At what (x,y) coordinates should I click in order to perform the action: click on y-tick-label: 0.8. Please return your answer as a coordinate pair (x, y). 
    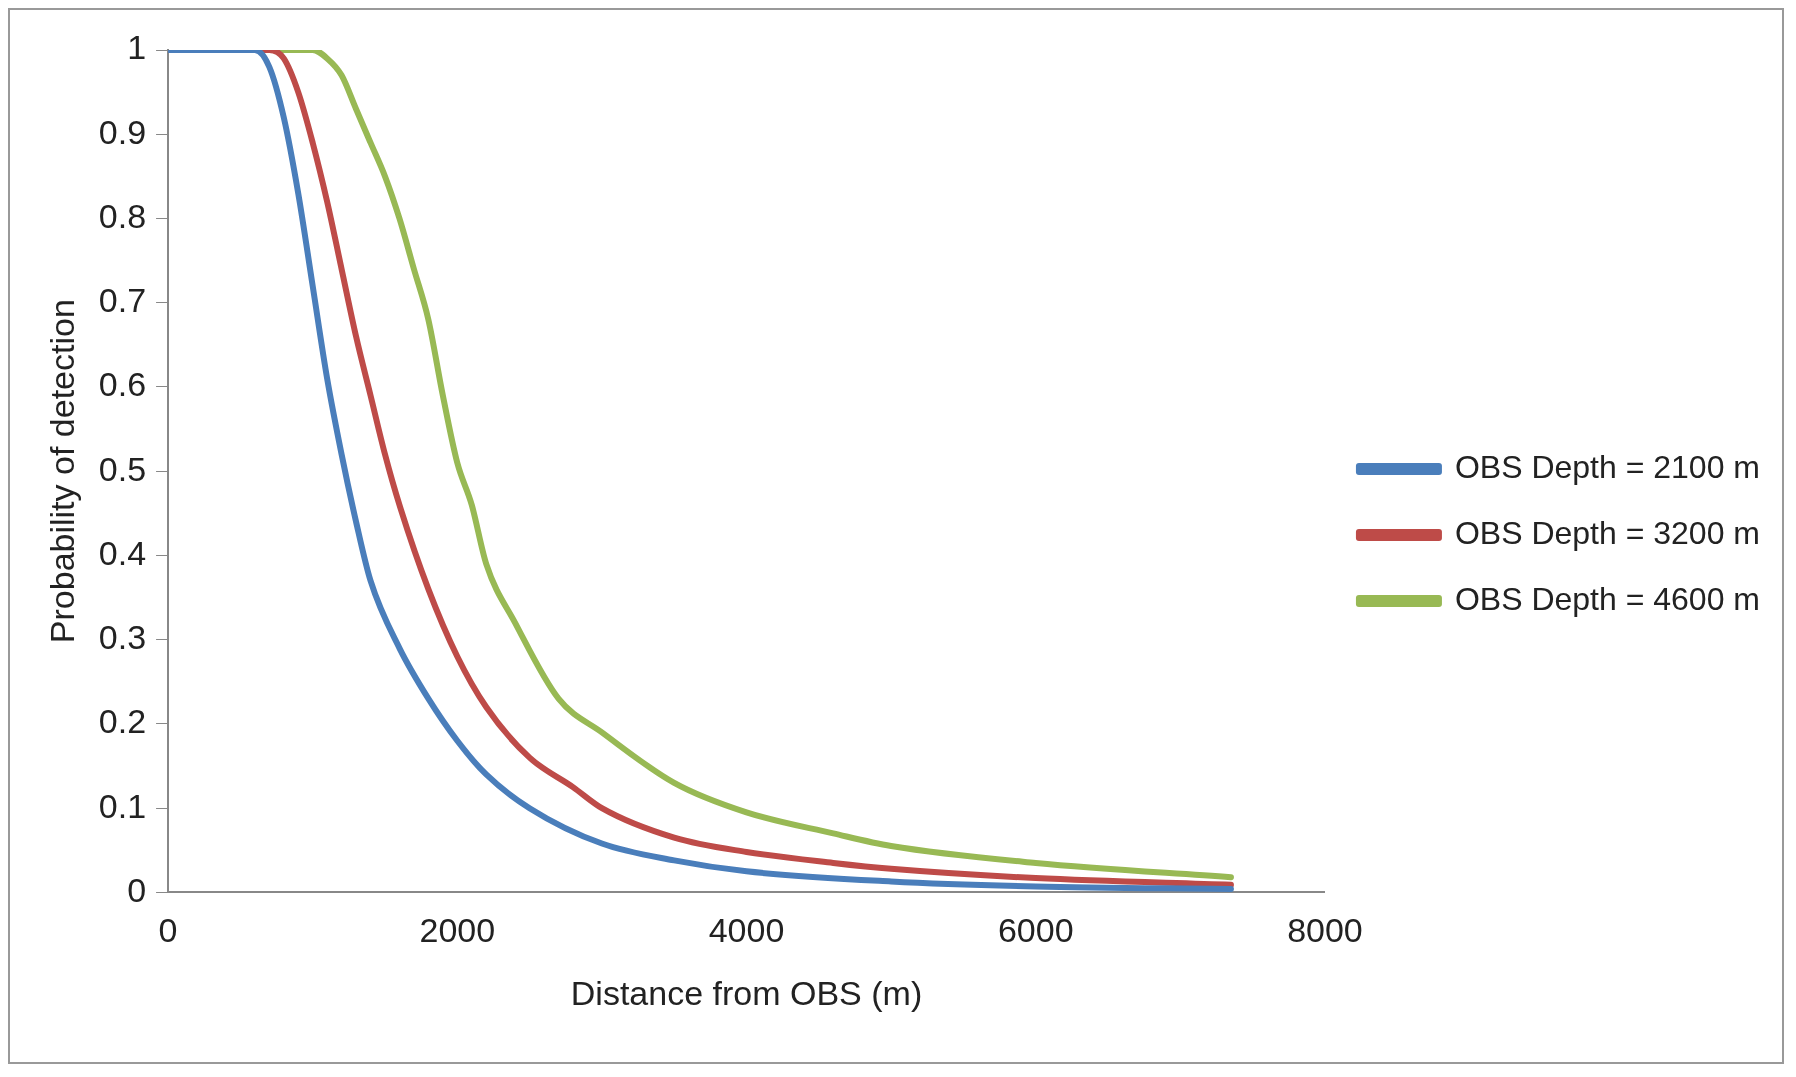
    Looking at the image, I should click on (122, 215).